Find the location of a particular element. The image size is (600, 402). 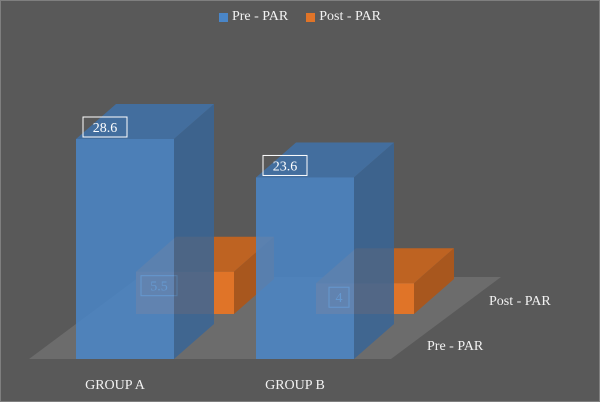

legend-swatch-pre-par is located at coordinates (223, 17).